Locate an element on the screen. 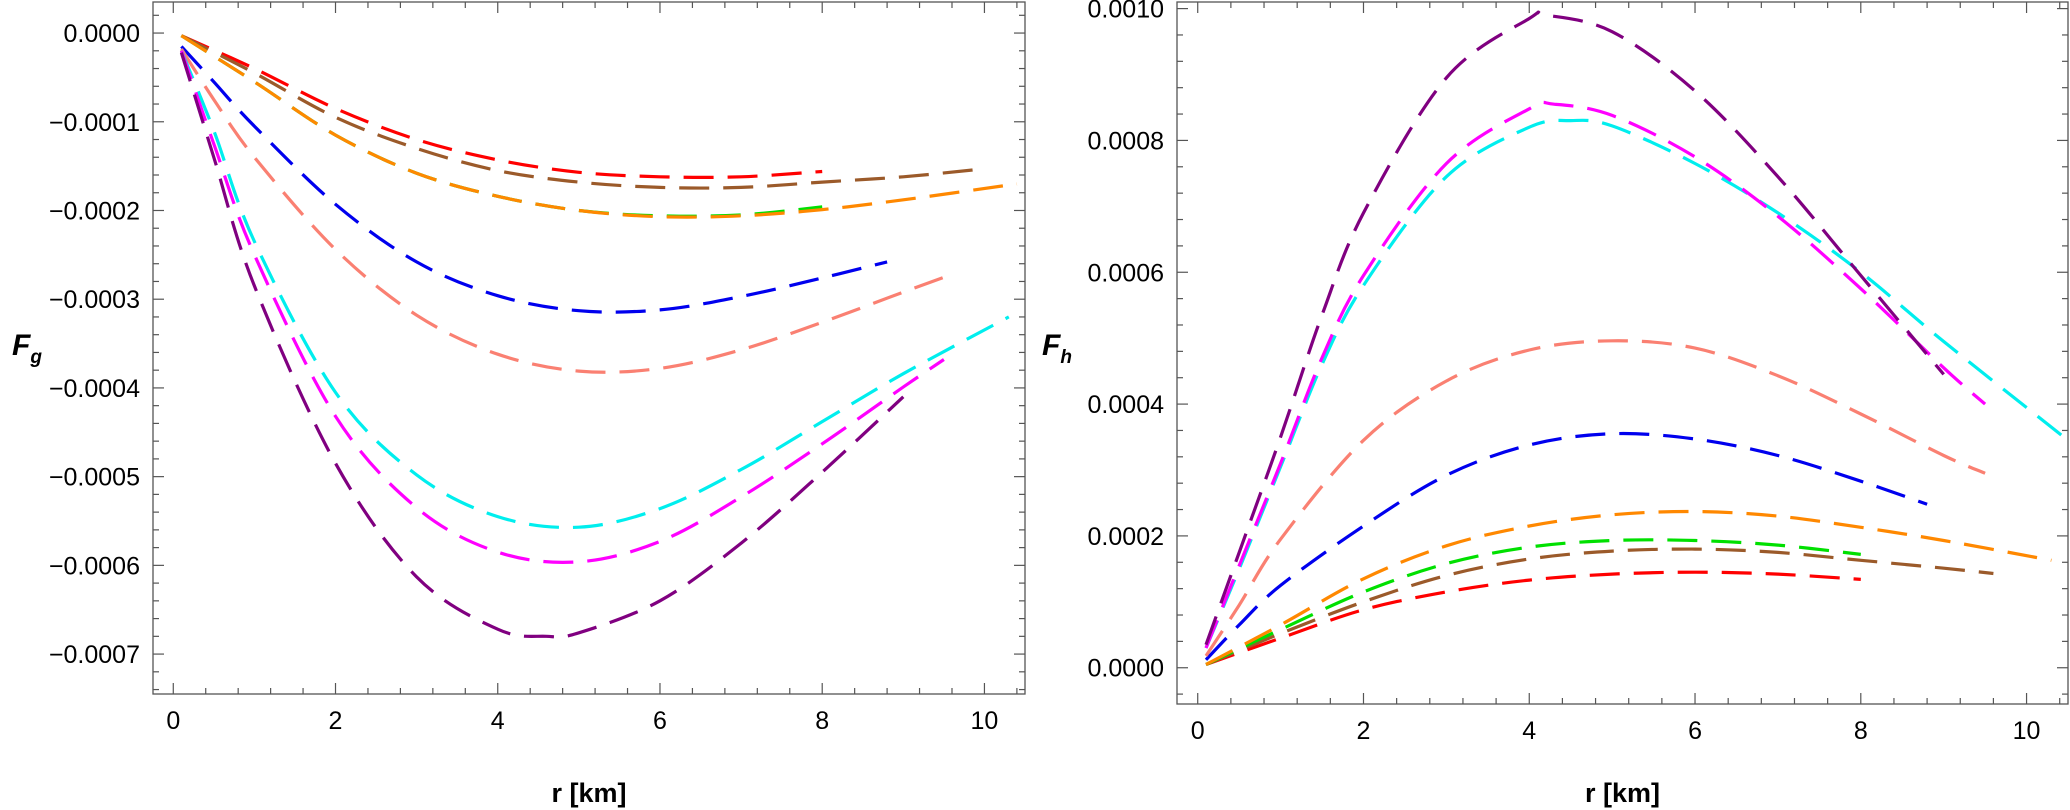 Image resolution: width=2070 pixels, height=810 pixels. y-tick-label: −0.0005 is located at coordinates (94, 478).